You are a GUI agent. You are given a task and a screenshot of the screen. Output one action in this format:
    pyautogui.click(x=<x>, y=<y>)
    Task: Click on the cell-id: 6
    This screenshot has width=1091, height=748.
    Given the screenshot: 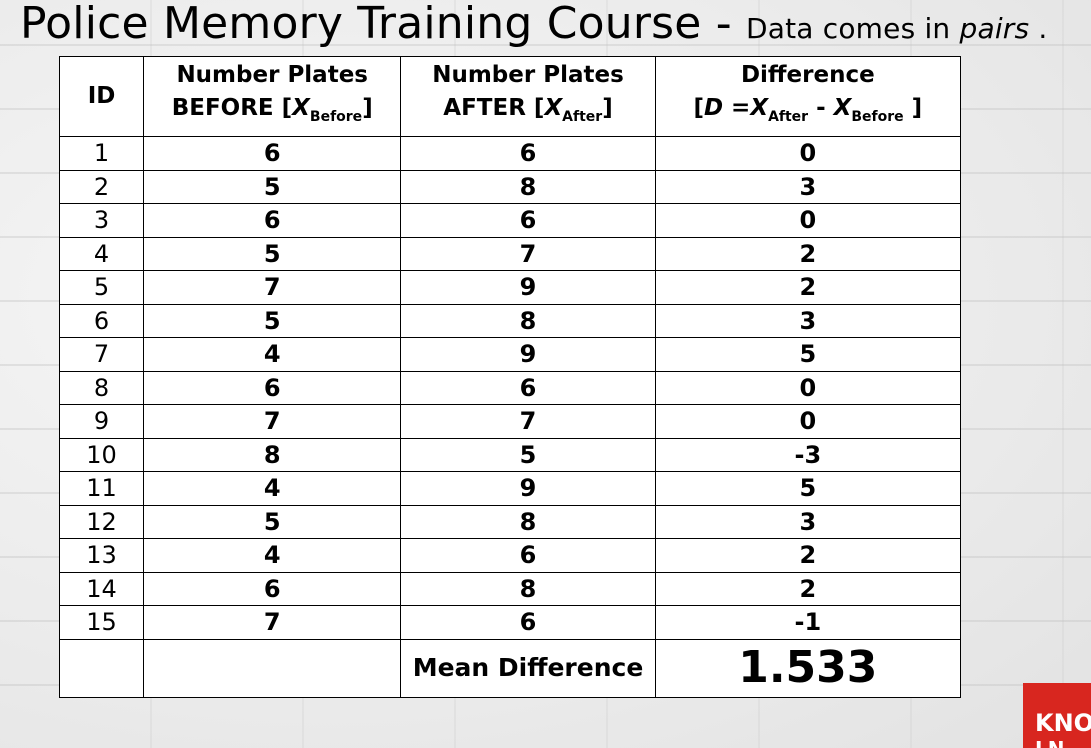 What is the action you would take?
    pyautogui.click(x=101, y=320)
    